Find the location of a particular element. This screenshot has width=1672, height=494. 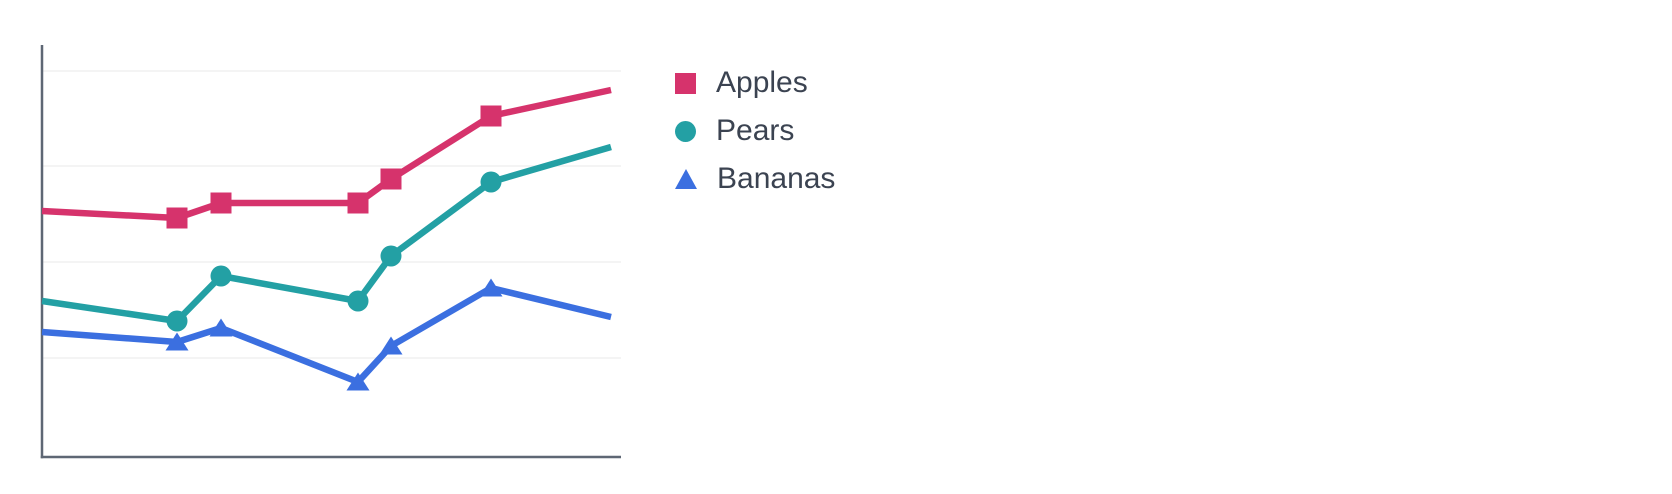

legend-label-apples: Apples is located at coordinates (762, 82).